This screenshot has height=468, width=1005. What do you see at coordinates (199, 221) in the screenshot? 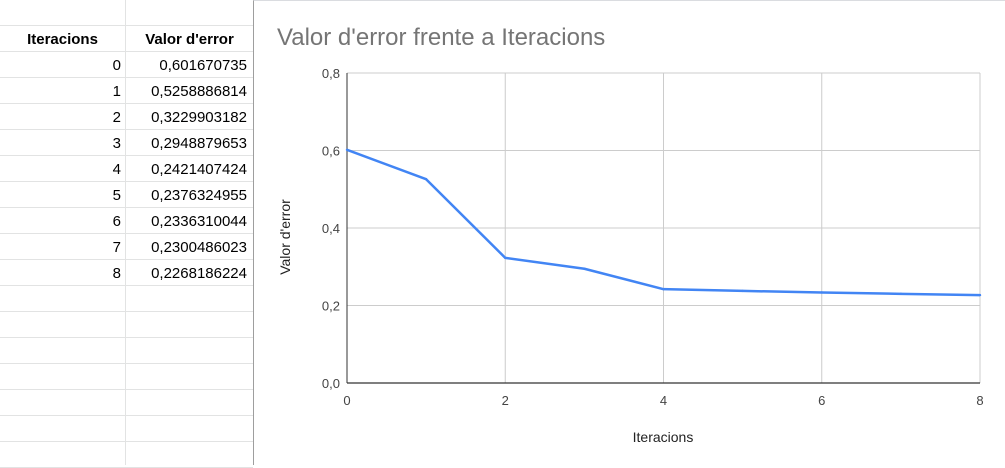
I see `cell-valor-error: 0,2336310044` at bounding box center [199, 221].